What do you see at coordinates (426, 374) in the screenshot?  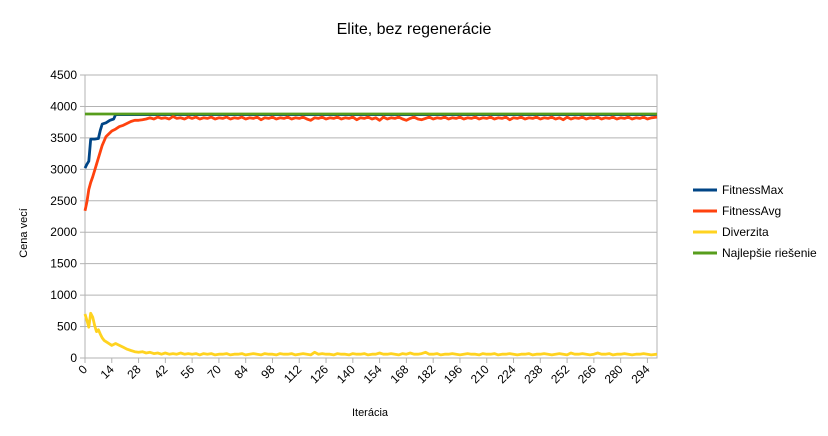 I see `x-tick-label: 182` at bounding box center [426, 374].